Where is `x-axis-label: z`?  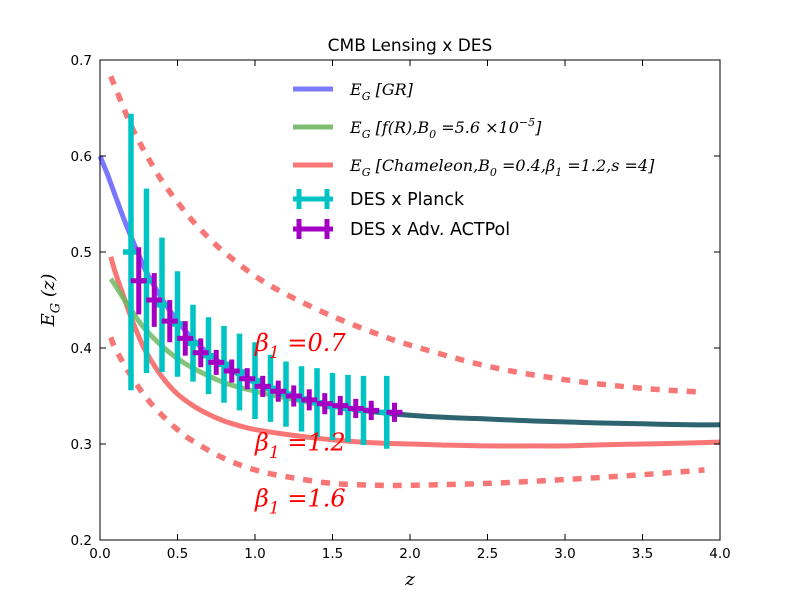
x-axis-label: z is located at coordinates (409, 579).